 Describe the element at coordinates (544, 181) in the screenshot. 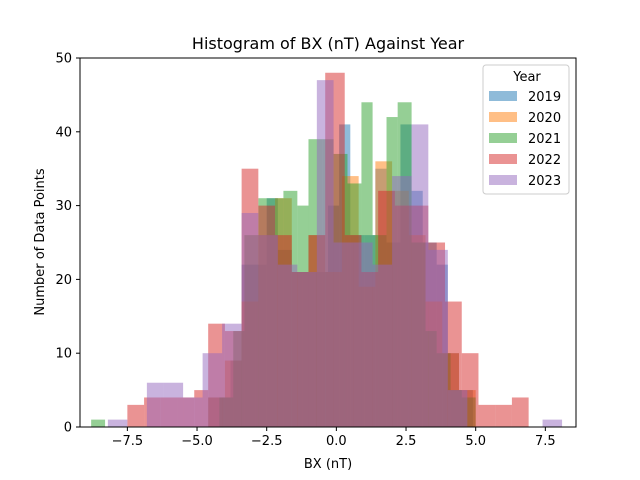

I see `legend-label-2023: 2023` at that location.